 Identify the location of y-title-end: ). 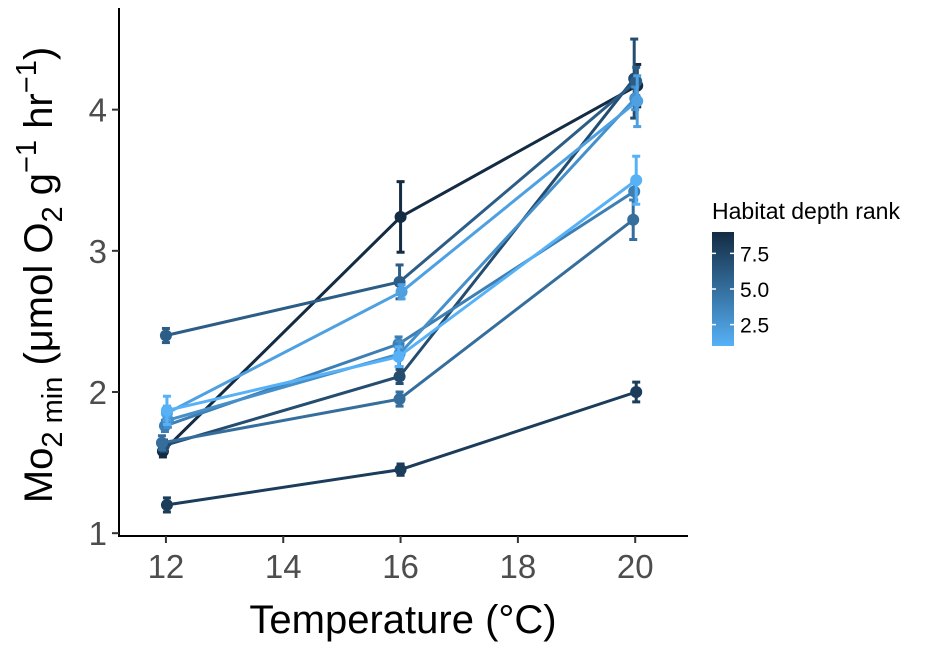
(39, 53).